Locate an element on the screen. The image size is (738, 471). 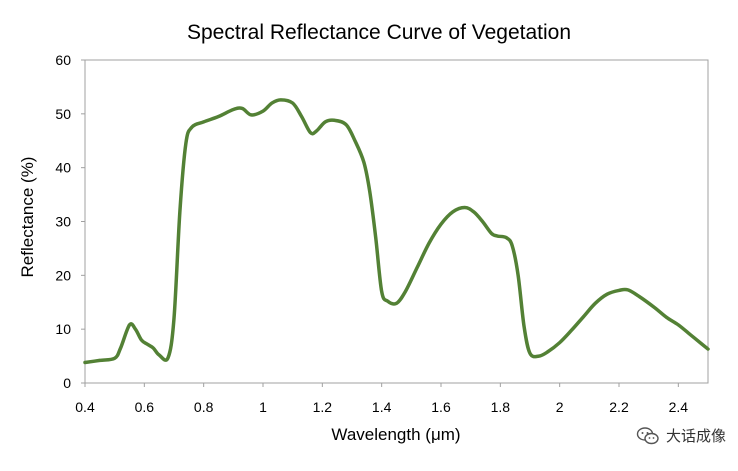
wechat-icon is located at coordinates (648, 436).